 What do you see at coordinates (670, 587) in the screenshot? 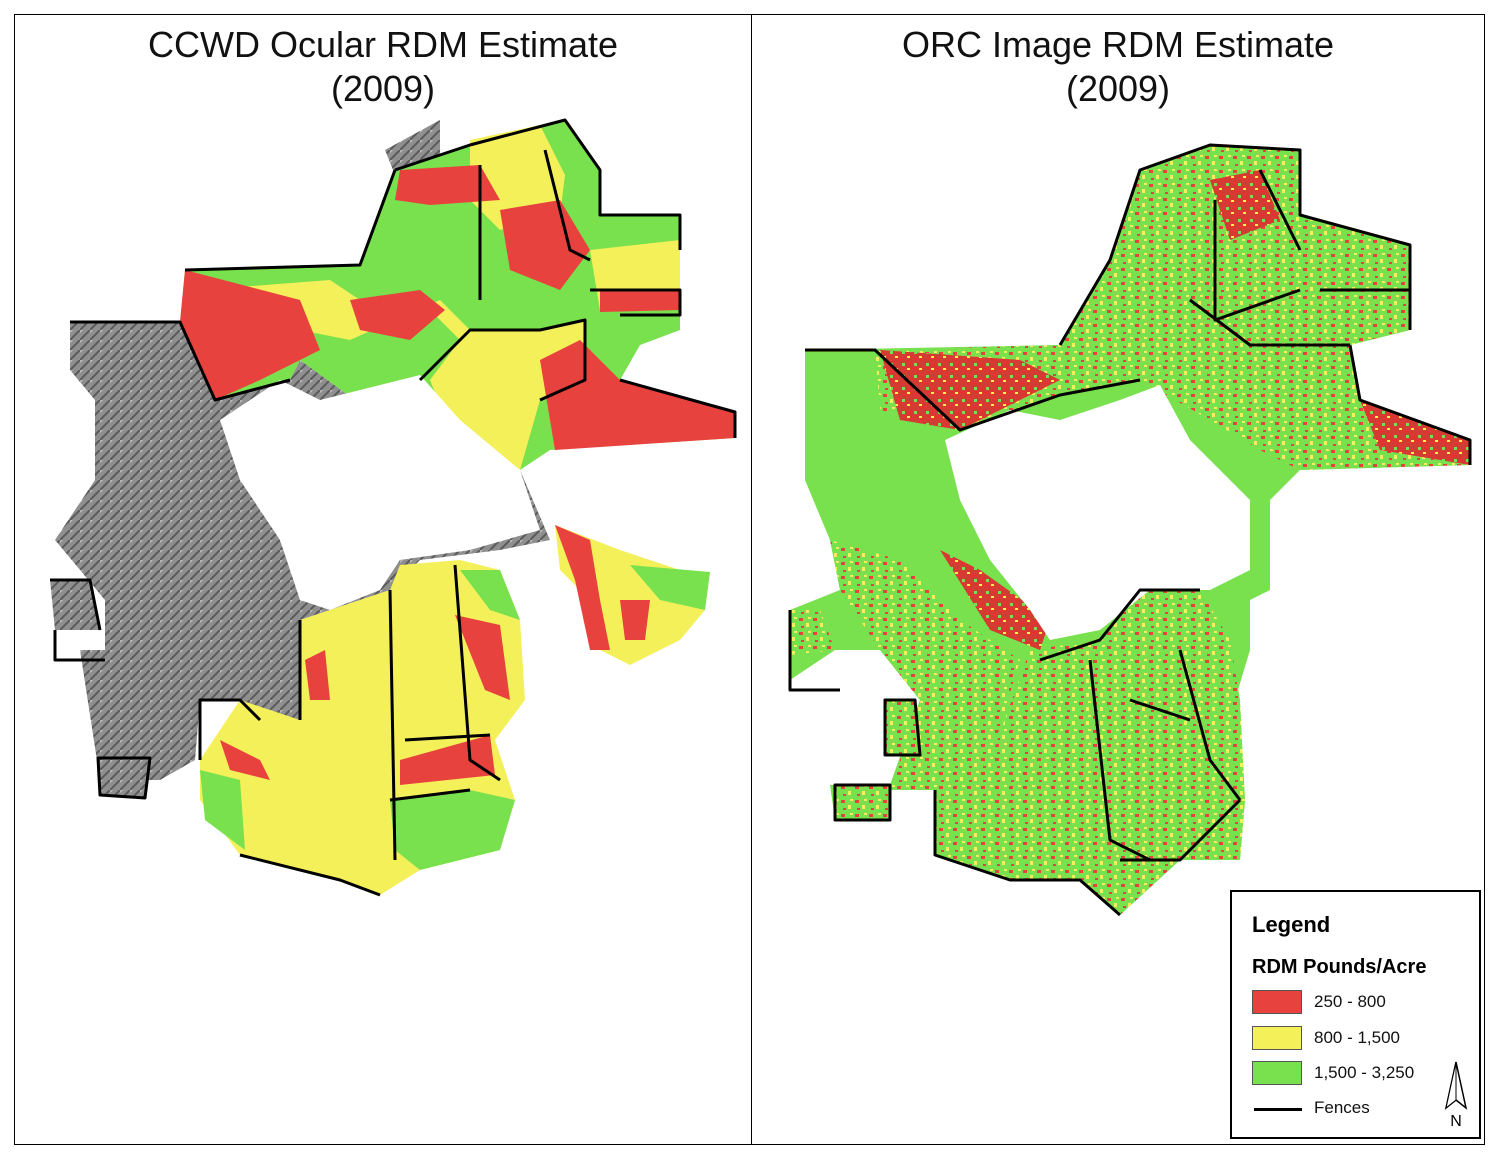
I see `rdm-zone-east-island-green` at bounding box center [670, 587].